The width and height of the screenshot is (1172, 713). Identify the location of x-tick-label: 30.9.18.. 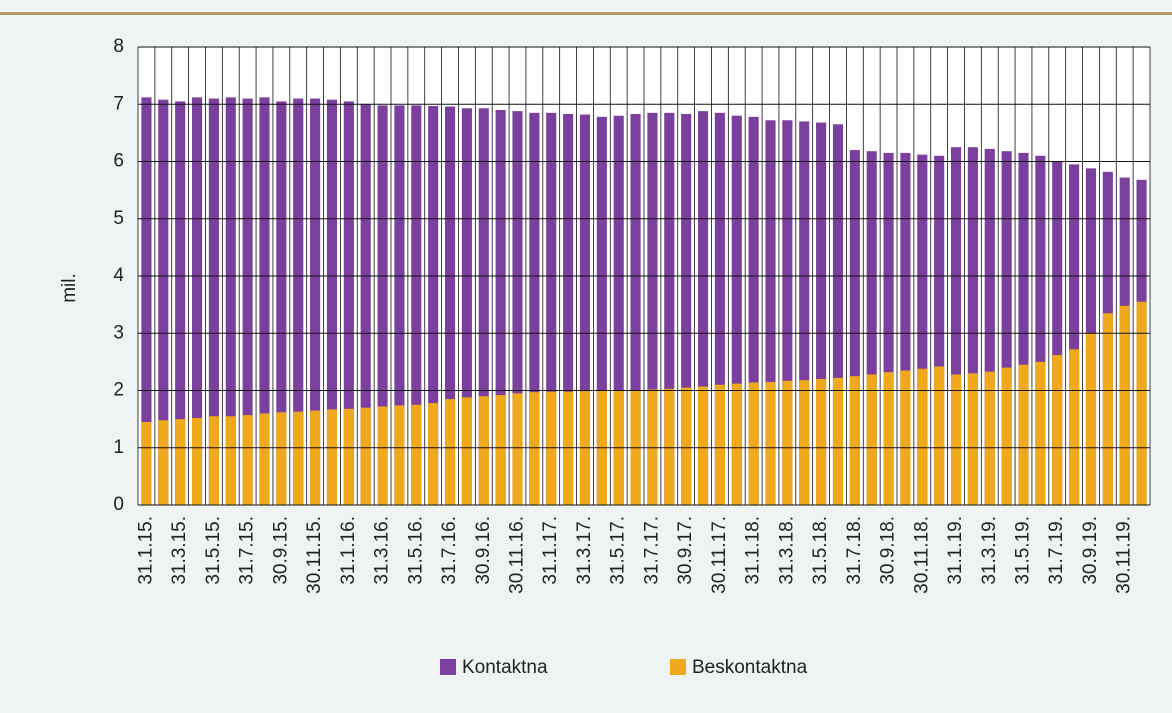
(888, 550).